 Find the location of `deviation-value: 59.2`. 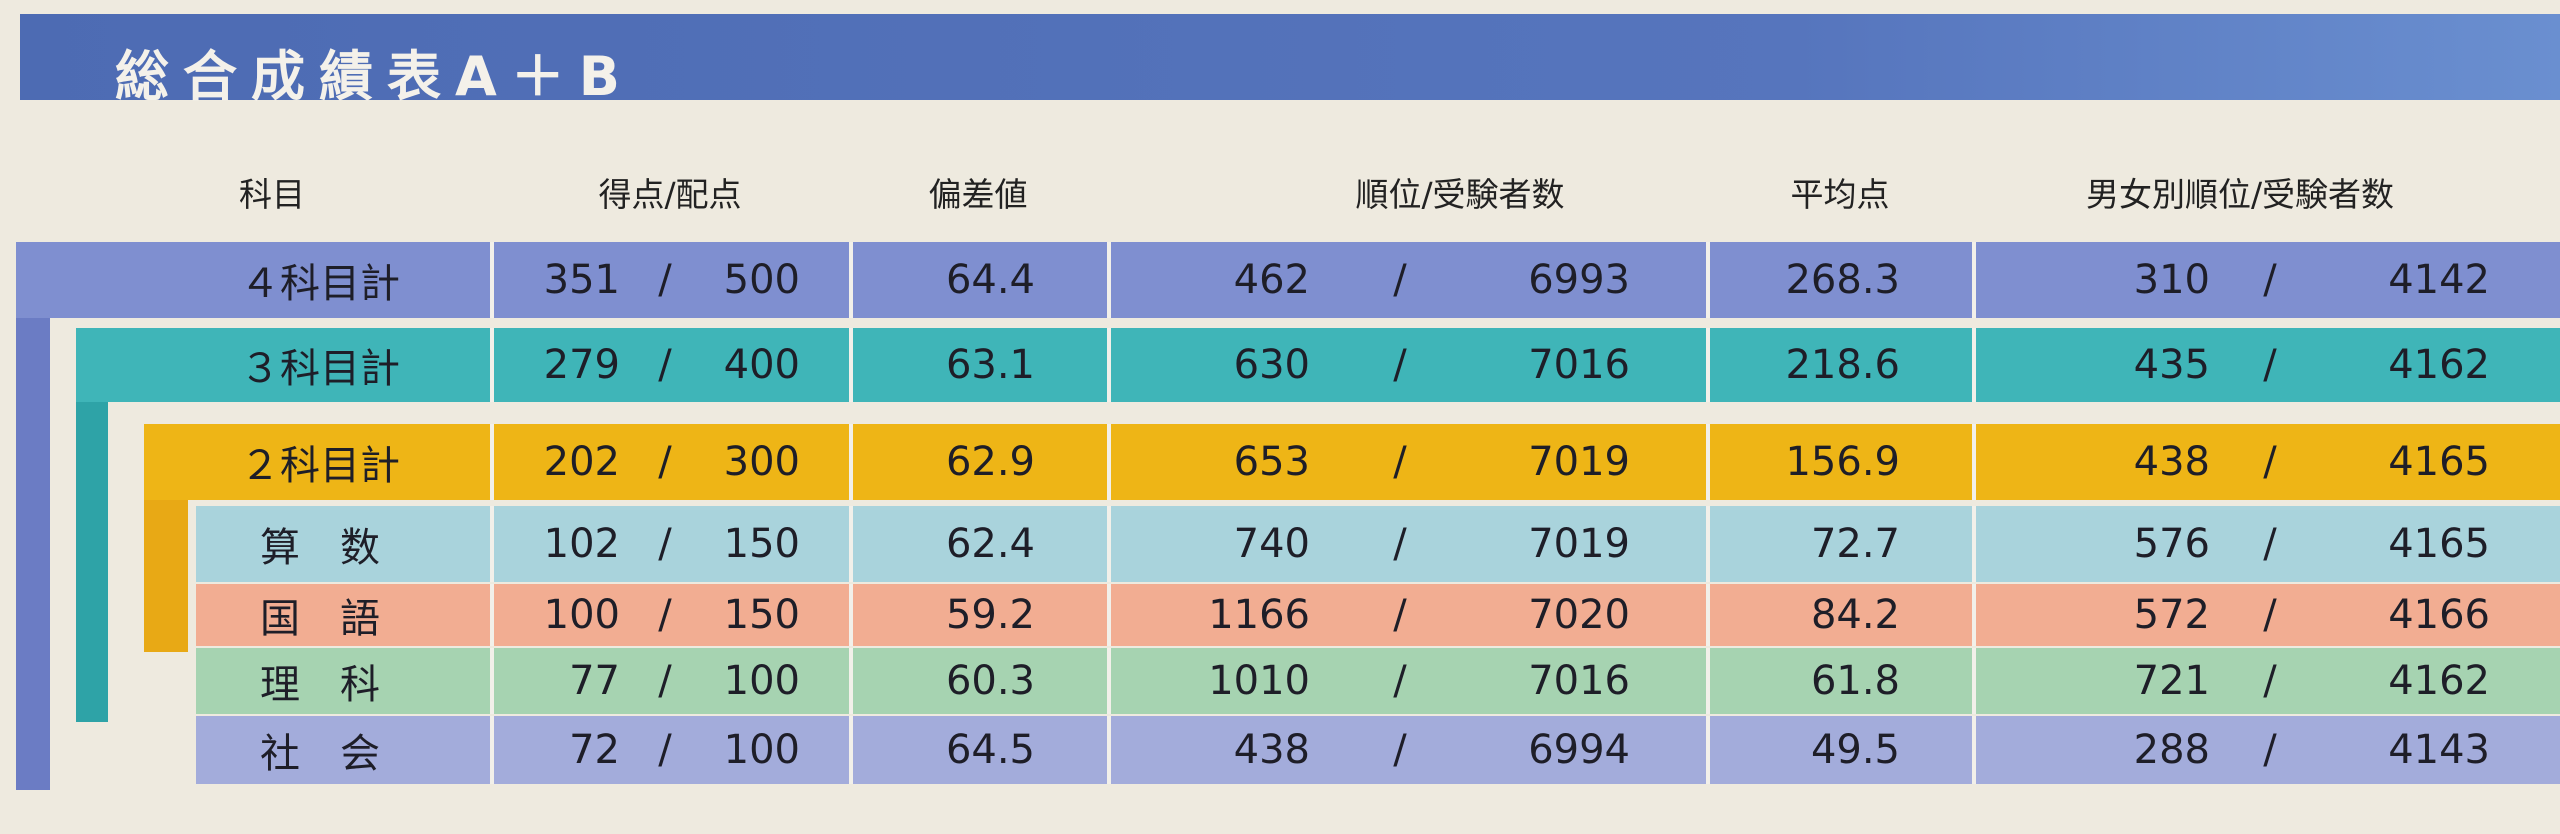

deviation-value: 59.2 is located at coordinates (990, 615).